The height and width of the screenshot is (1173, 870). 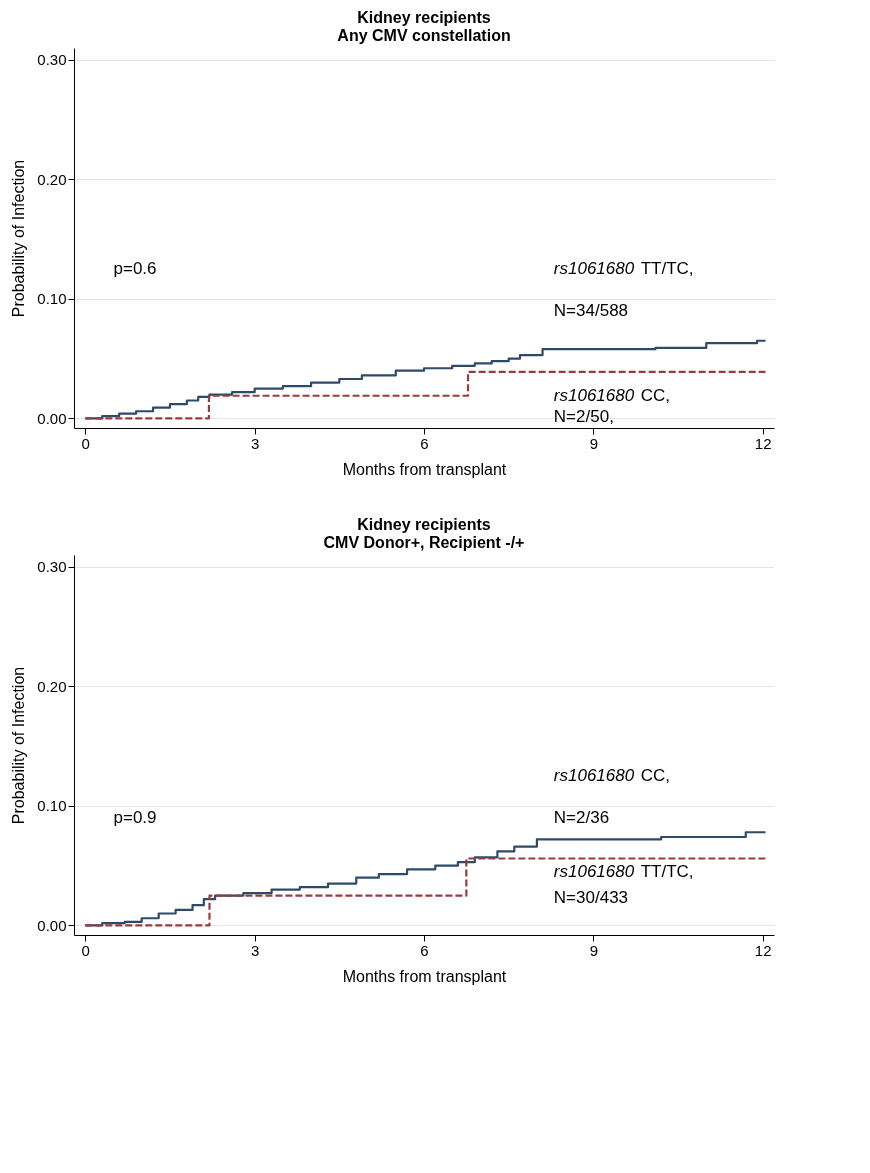 I want to click on text: CMV Donor+, Recipient -/+, so click(x=424, y=542).